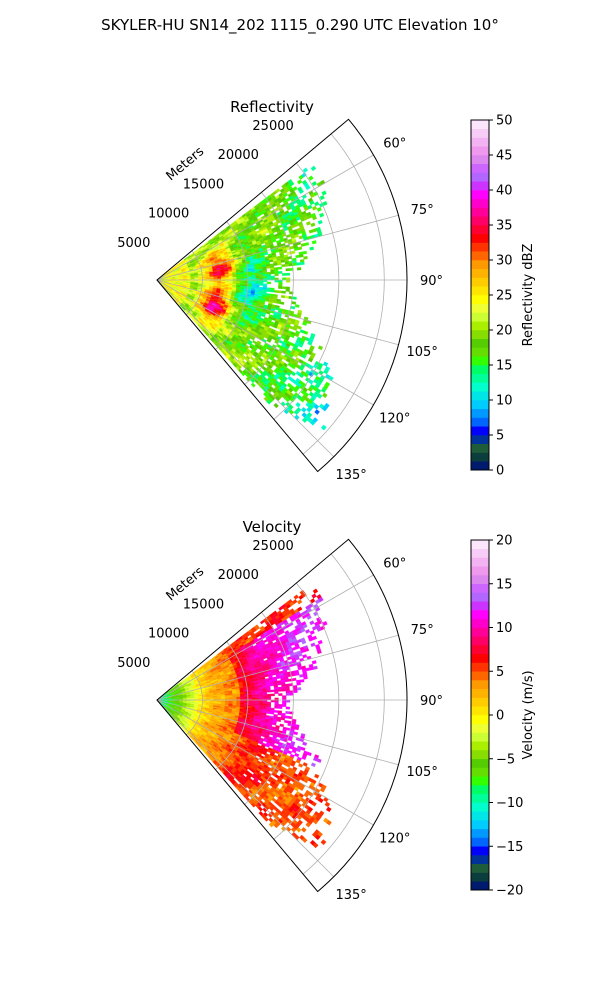 The image size is (600, 1000). Describe the element at coordinates (504, 121) in the screenshot. I see `colorbar-tick-label: 50` at that location.